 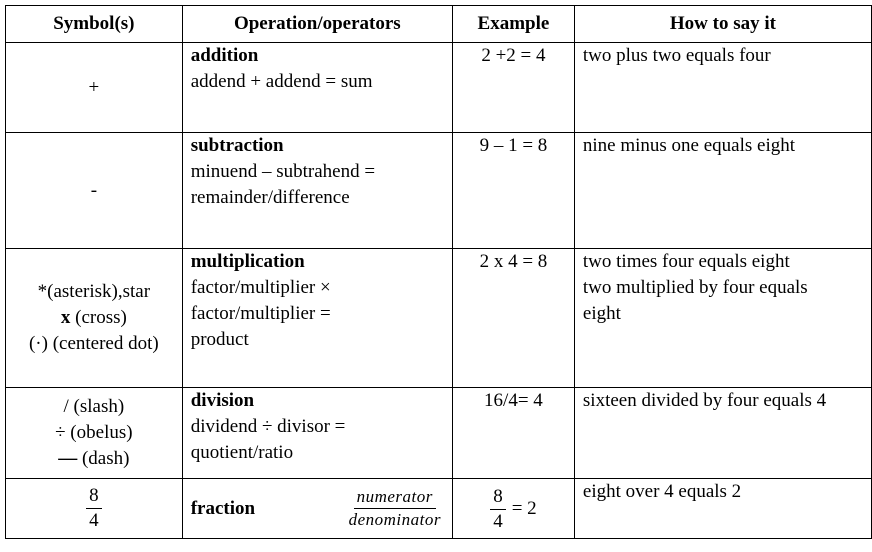 I want to click on symbol-text: (·) (centered dot), so click(x=93, y=343).